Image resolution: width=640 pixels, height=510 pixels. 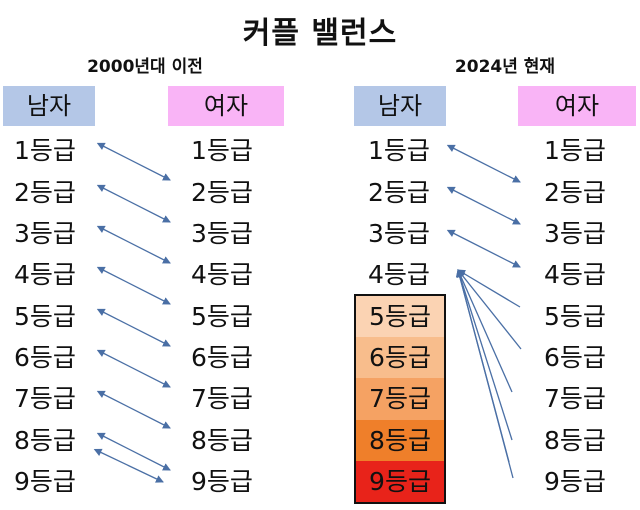 I want to click on left-female-grade-2: 2등급, so click(x=222, y=192).